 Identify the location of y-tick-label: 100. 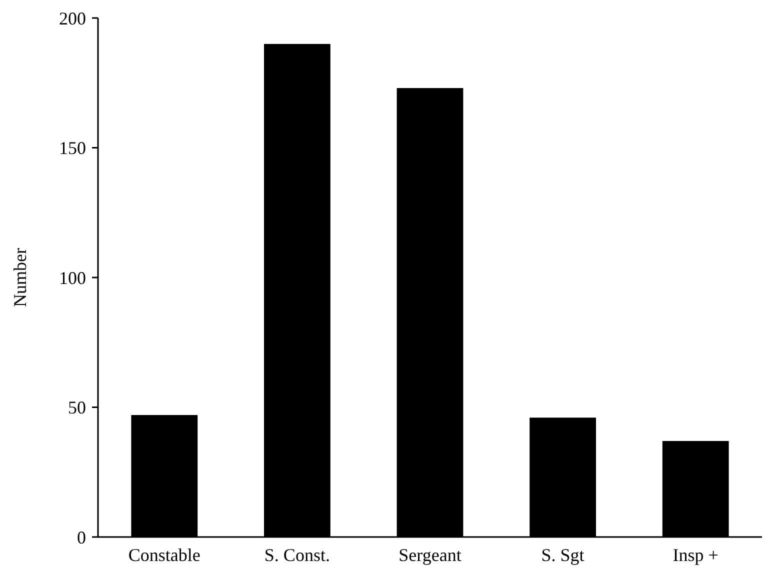
(72, 278).